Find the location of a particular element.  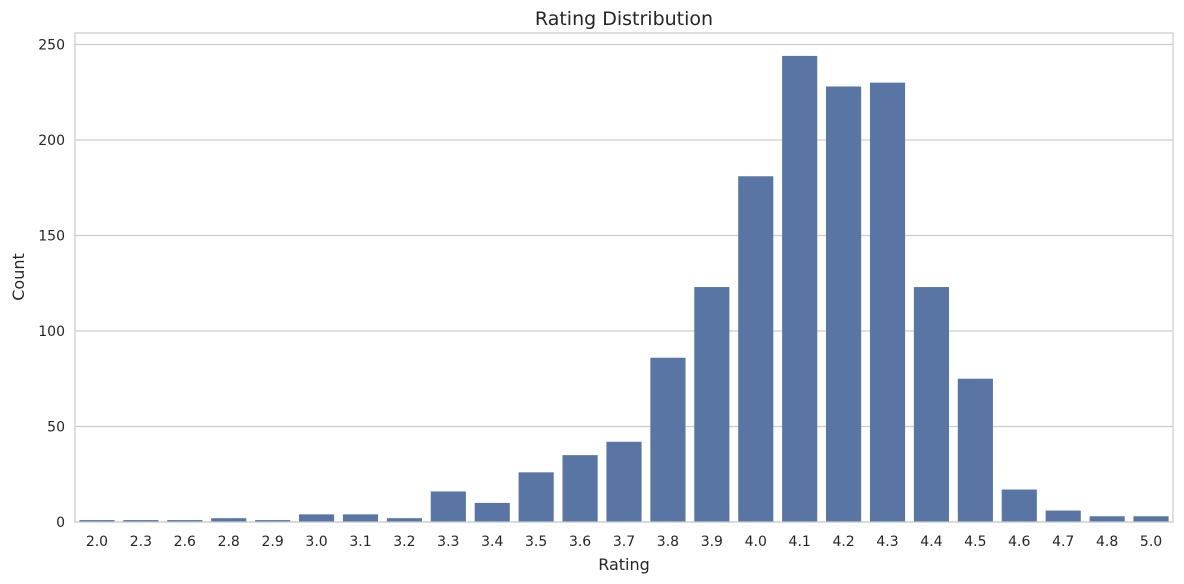

x-tick-label: 3.2 is located at coordinates (404, 542).